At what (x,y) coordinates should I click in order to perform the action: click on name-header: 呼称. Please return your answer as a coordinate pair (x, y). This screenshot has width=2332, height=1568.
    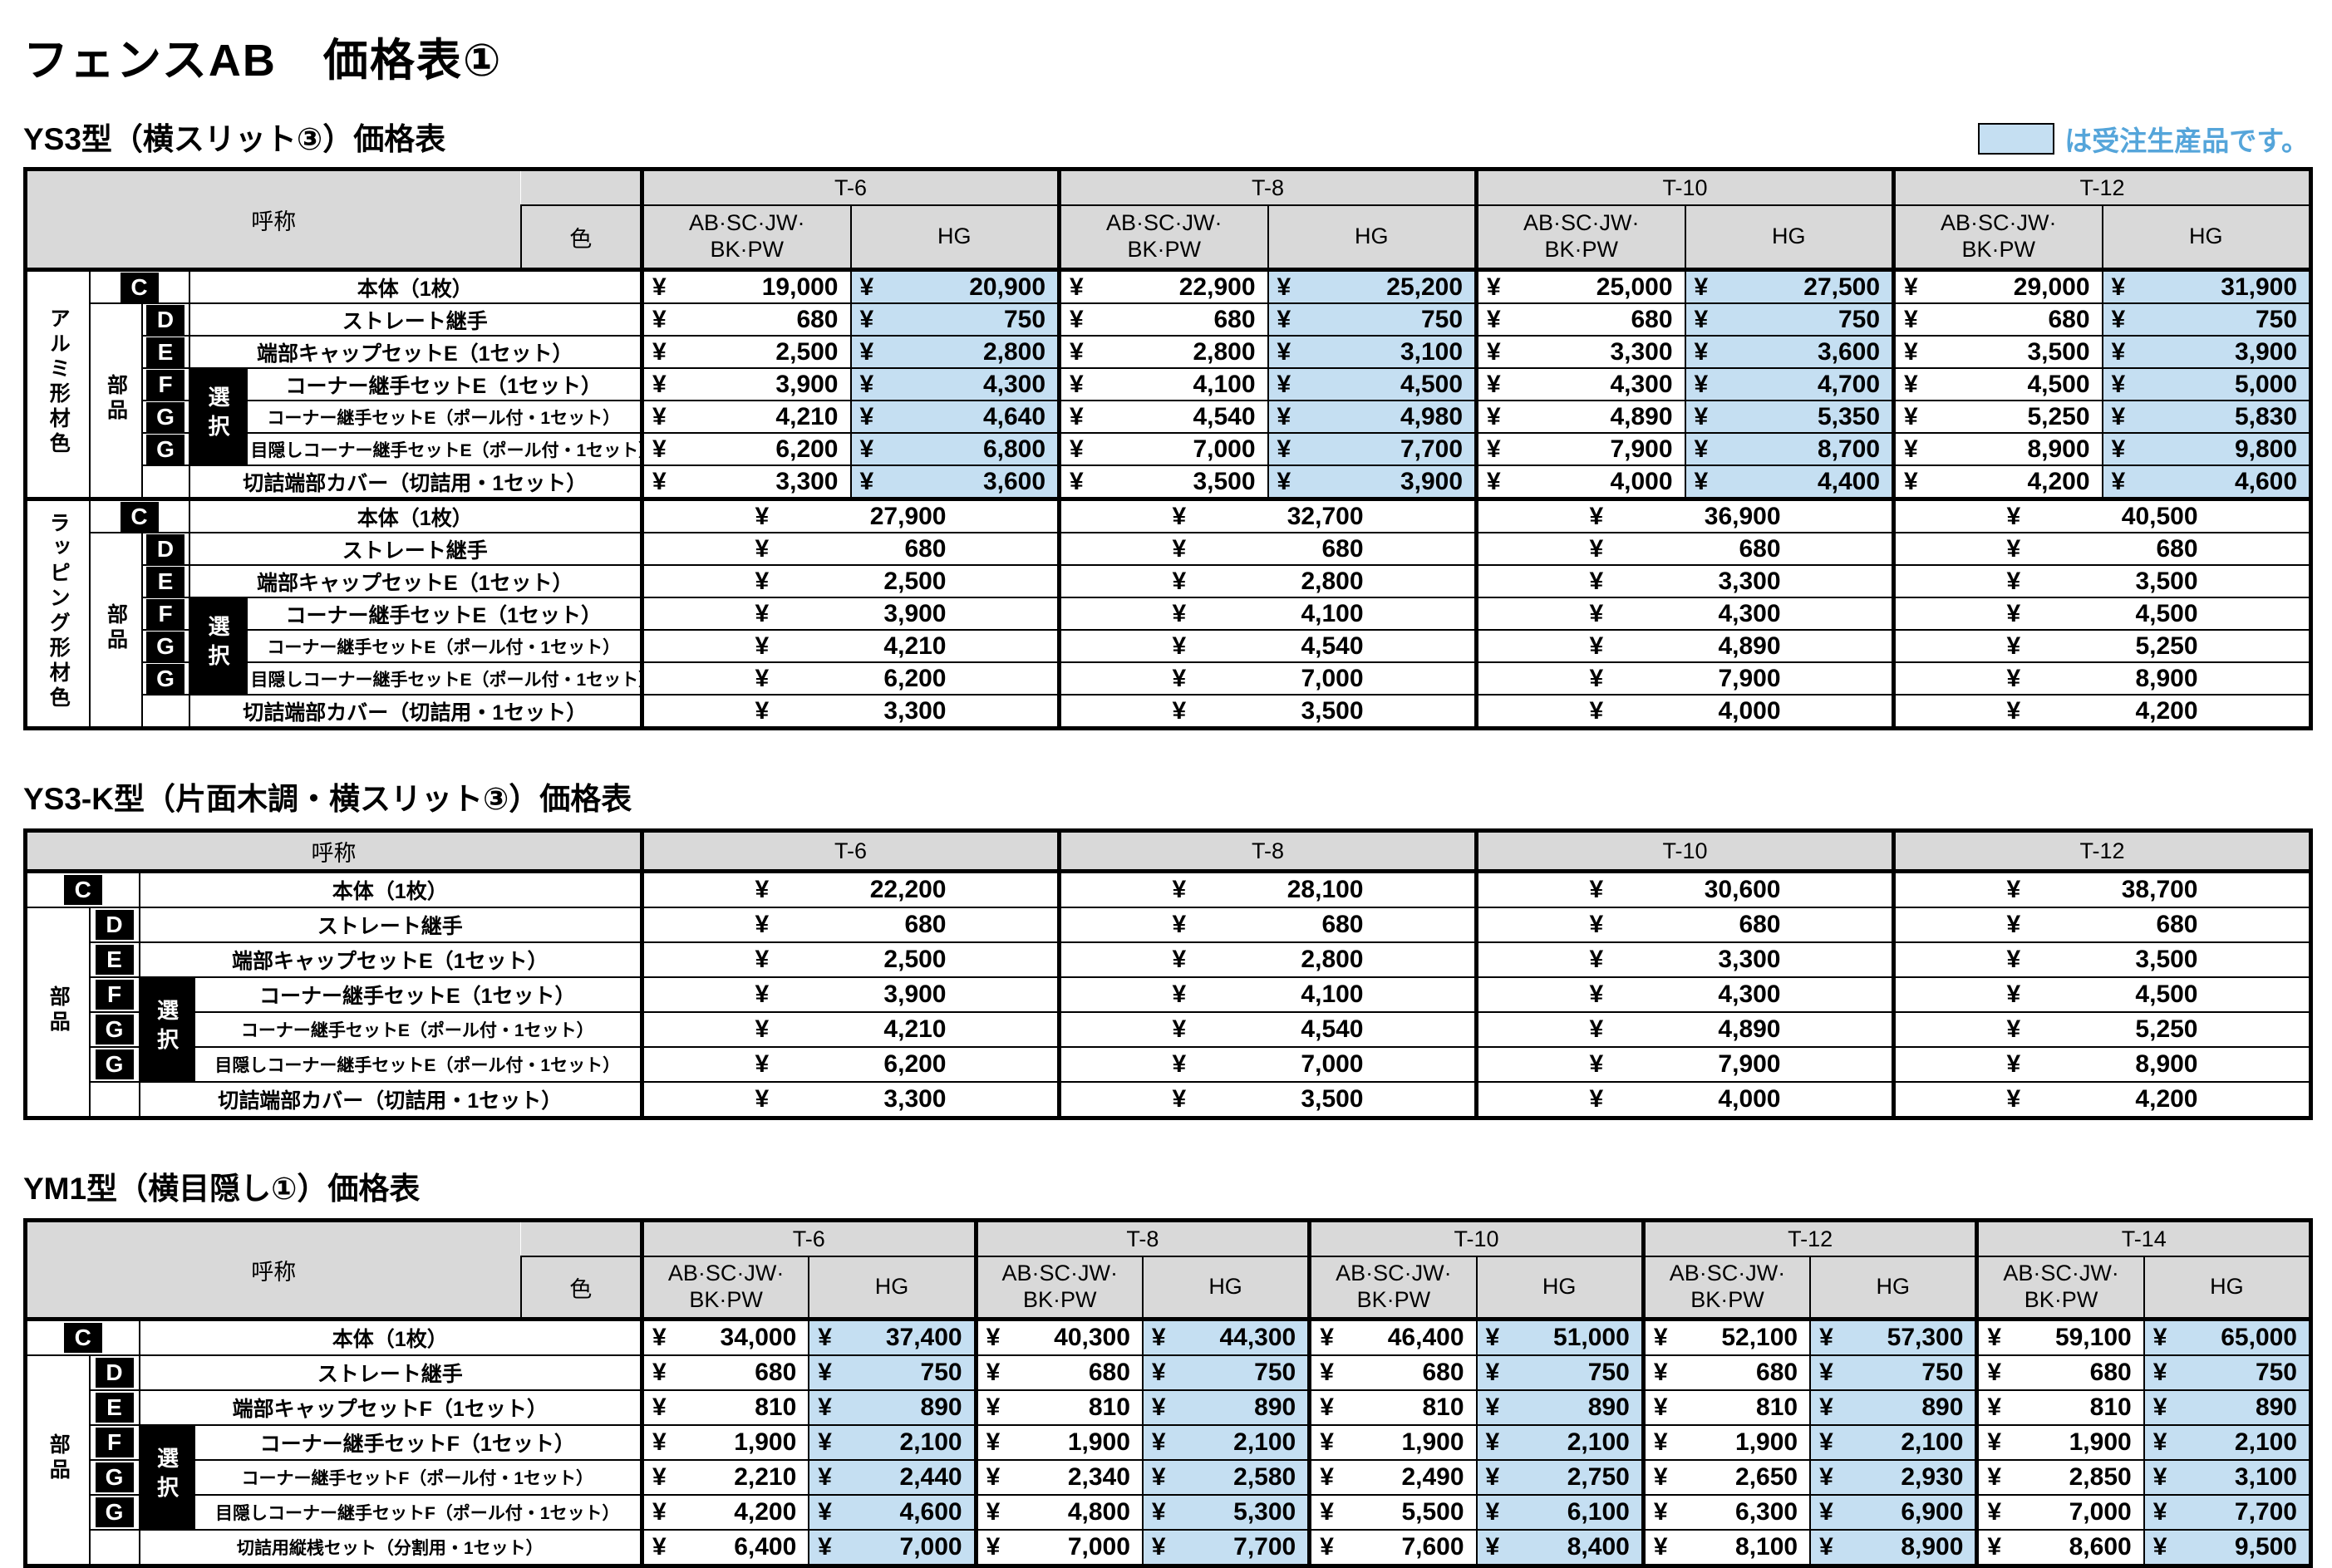
    Looking at the image, I should click on (272, 1269).